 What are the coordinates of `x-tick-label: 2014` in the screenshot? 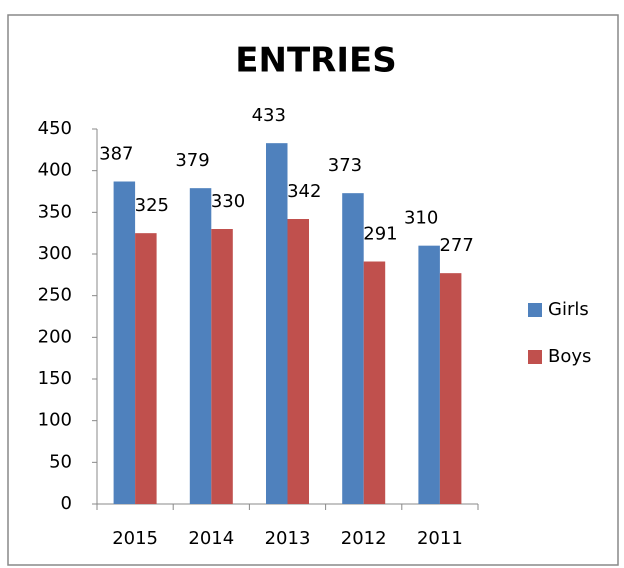 It's located at (211, 538).